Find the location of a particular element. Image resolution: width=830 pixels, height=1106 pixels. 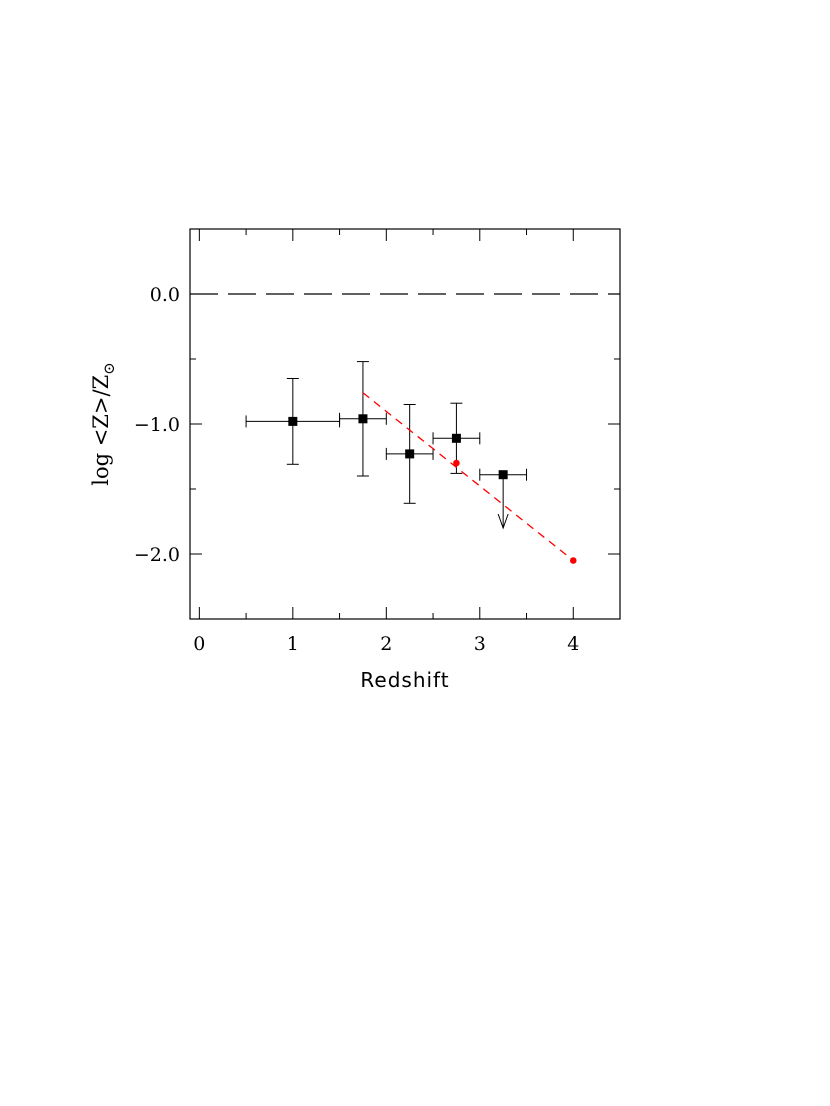

y-tick-label: −2.0 is located at coordinates (157, 555).